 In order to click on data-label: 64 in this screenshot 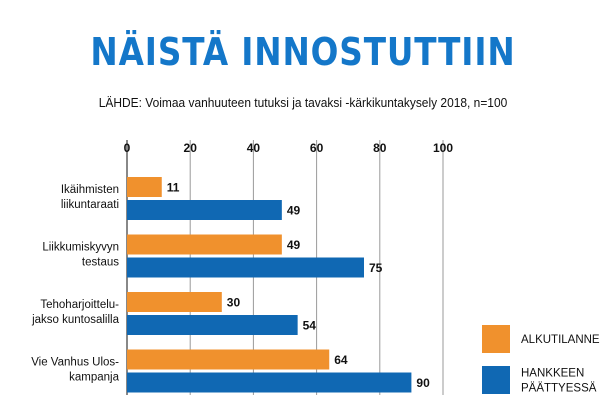, I will do `click(341, 360)`.